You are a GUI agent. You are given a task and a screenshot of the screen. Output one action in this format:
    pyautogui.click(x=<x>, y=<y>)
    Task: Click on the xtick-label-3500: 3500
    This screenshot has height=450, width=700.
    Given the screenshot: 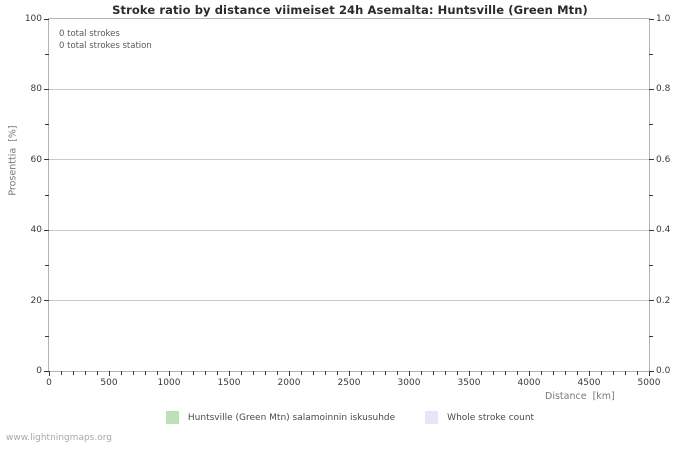 What is the action you would take?
    pyautogui.click(x=469, y=383)
    